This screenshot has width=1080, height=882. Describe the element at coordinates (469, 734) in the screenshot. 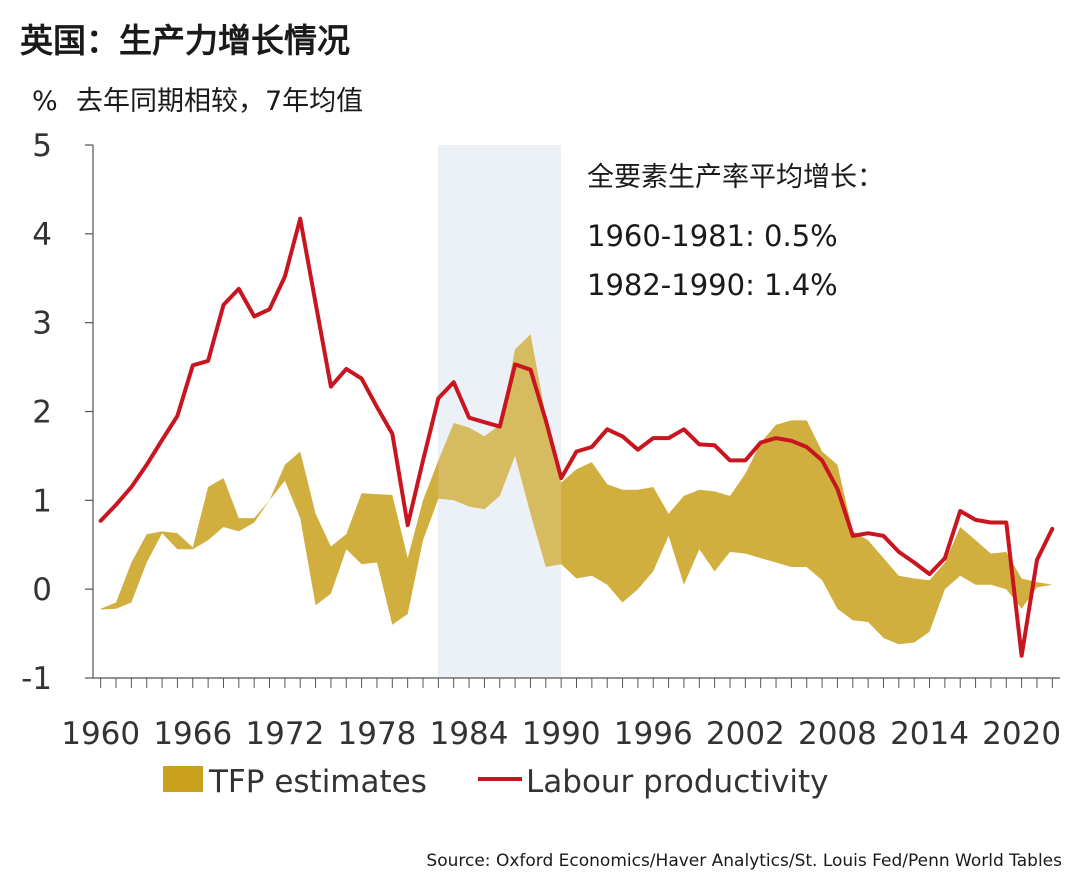

I see `x-tick-label: 1984` at that location.